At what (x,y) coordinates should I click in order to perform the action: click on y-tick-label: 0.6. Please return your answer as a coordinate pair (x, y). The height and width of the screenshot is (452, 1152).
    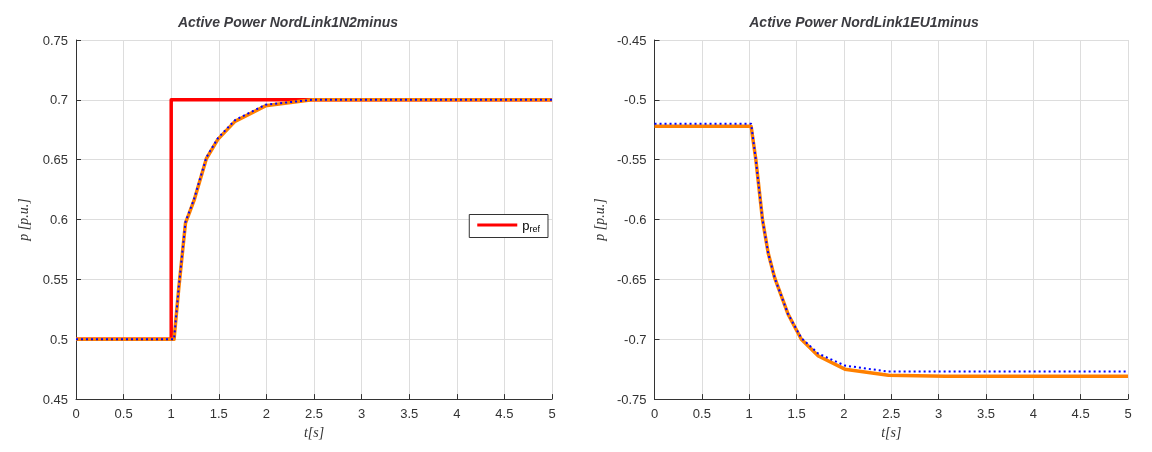
    Looking at the image, I should click on (58, 220).